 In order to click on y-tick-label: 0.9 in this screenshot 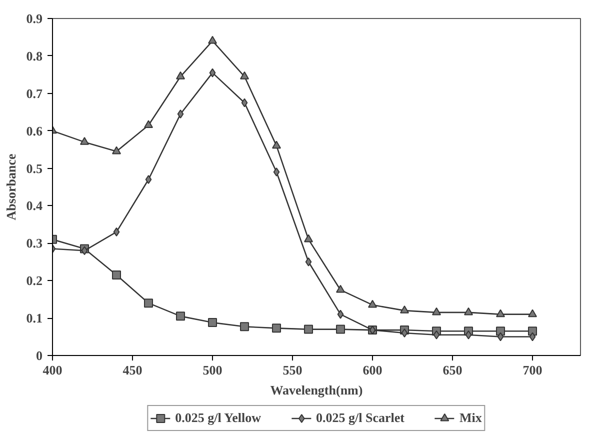, I will do `click(34, 18)`.